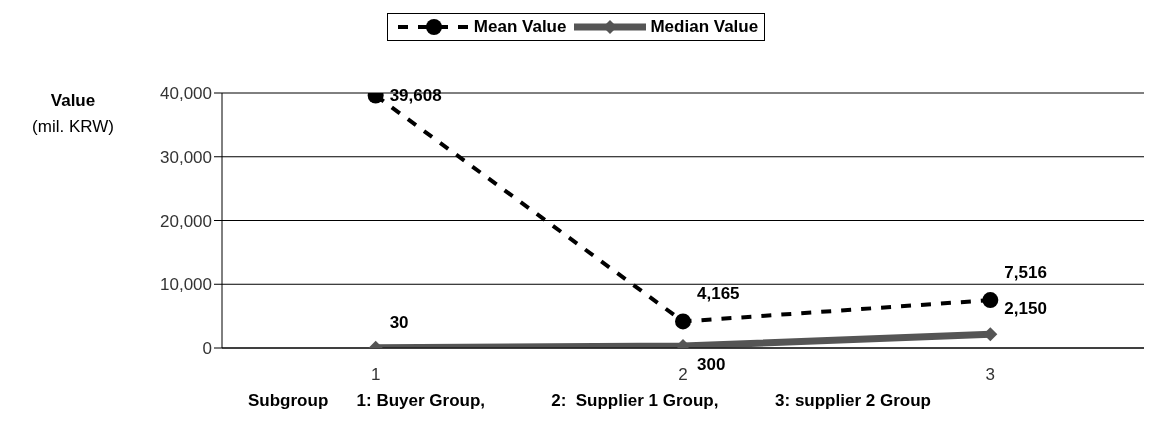  What do you see at coordinates (73, 114) in the screenshot?
I see `y-axis-title: Value (mil. KRW)` at bounding box center [73, 114].